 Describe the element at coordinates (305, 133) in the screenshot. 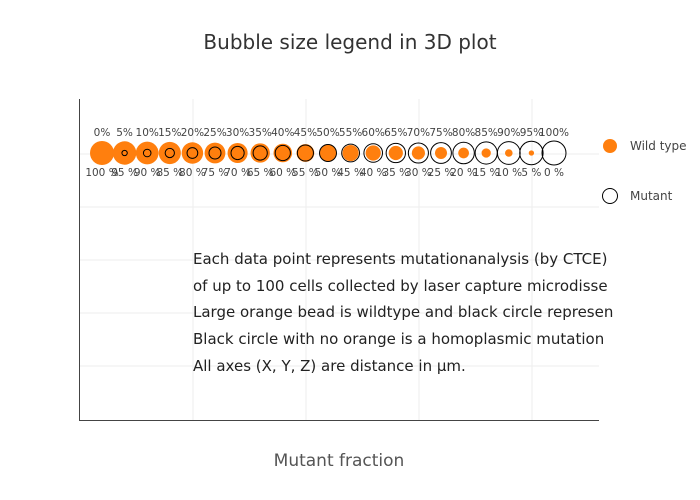

I see `top-tick-label: 45%` at that location.